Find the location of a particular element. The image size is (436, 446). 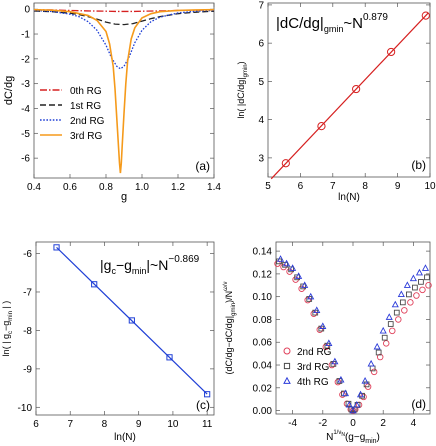

x-axis-label: ln(N) is located at coordinates (349, 197).